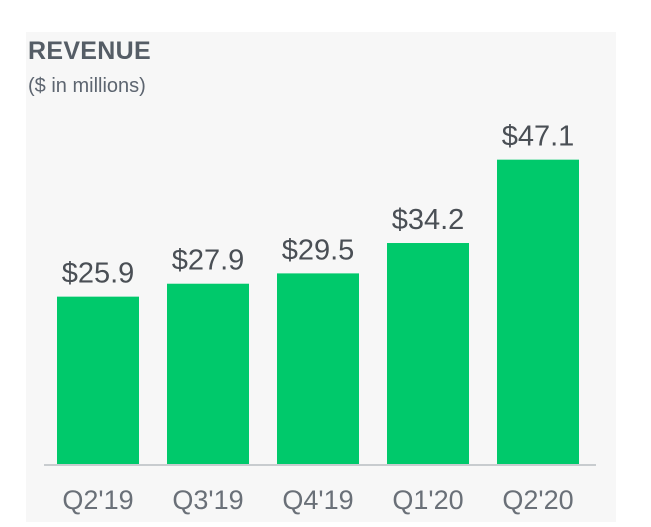  I want to click on x-tick-label-0: Q2'19, so click(97, 500).